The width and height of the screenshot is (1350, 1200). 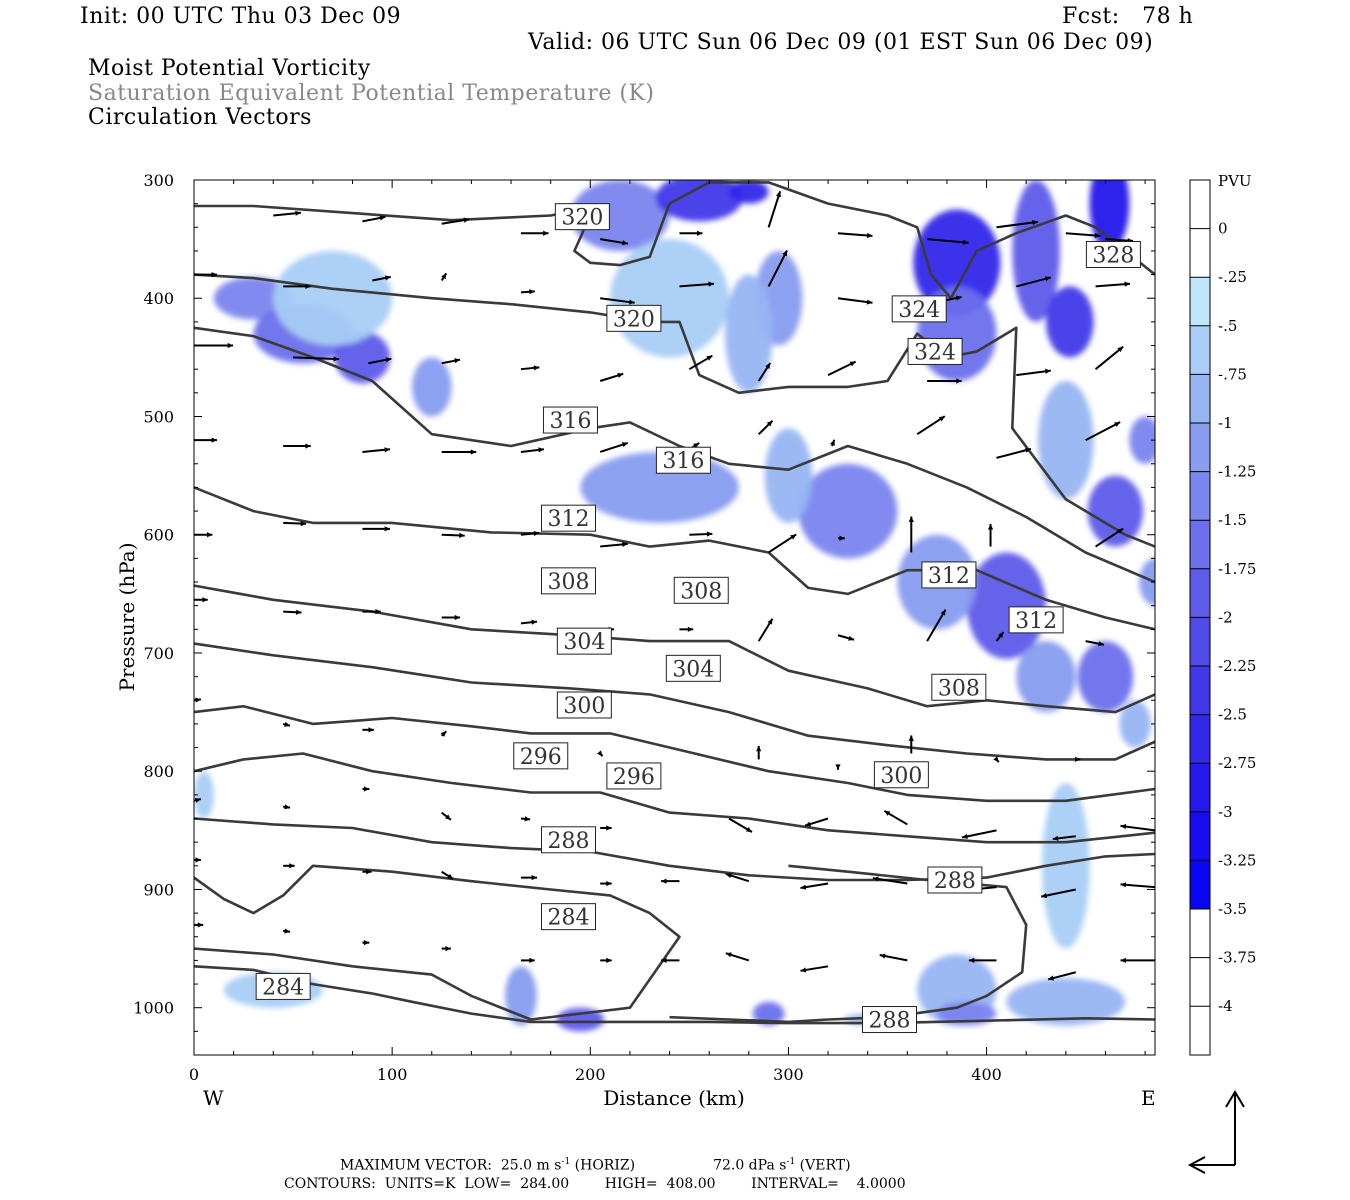 I want to click on colorbar-label: -.75, so click(x=1232, y=374).